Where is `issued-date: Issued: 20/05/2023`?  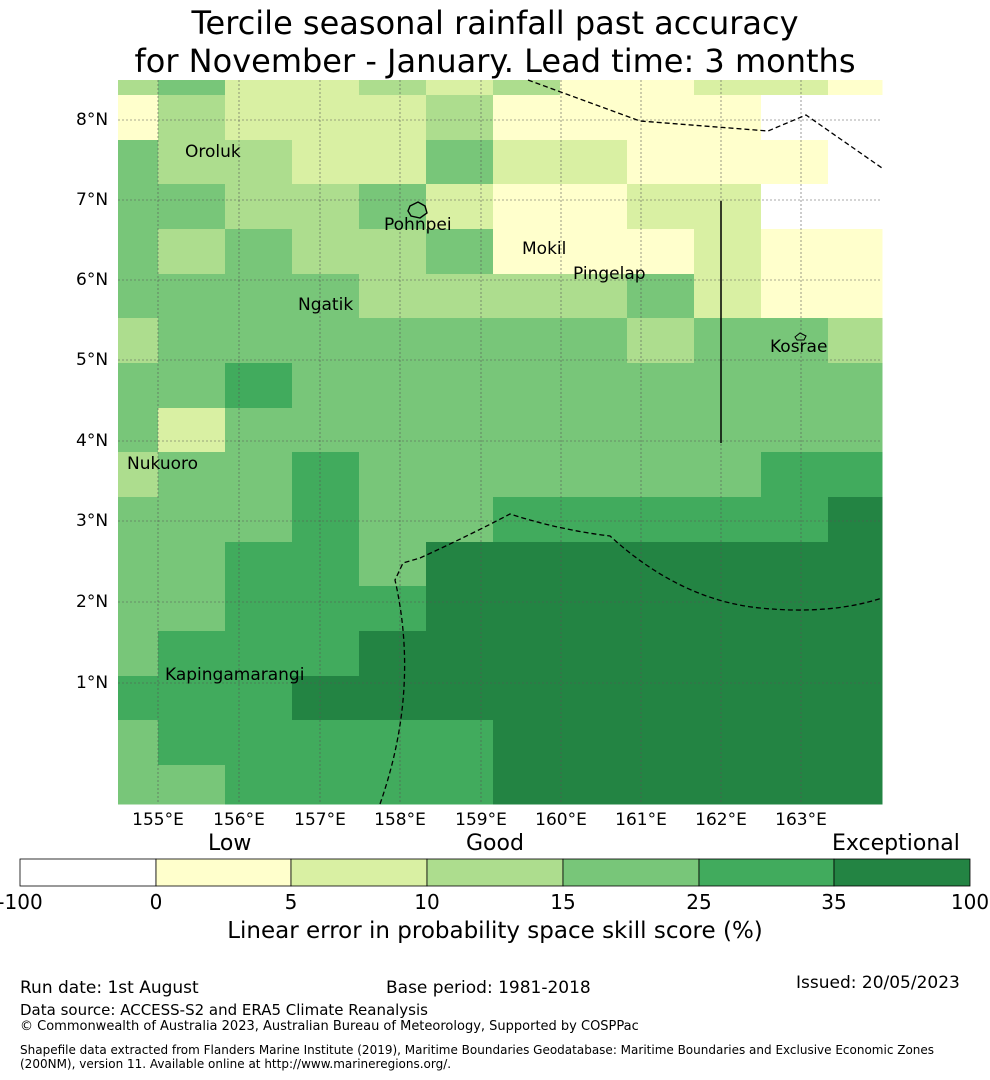
issued-date: Issued: 20/05/2023 is located at coordinates (878, 983).